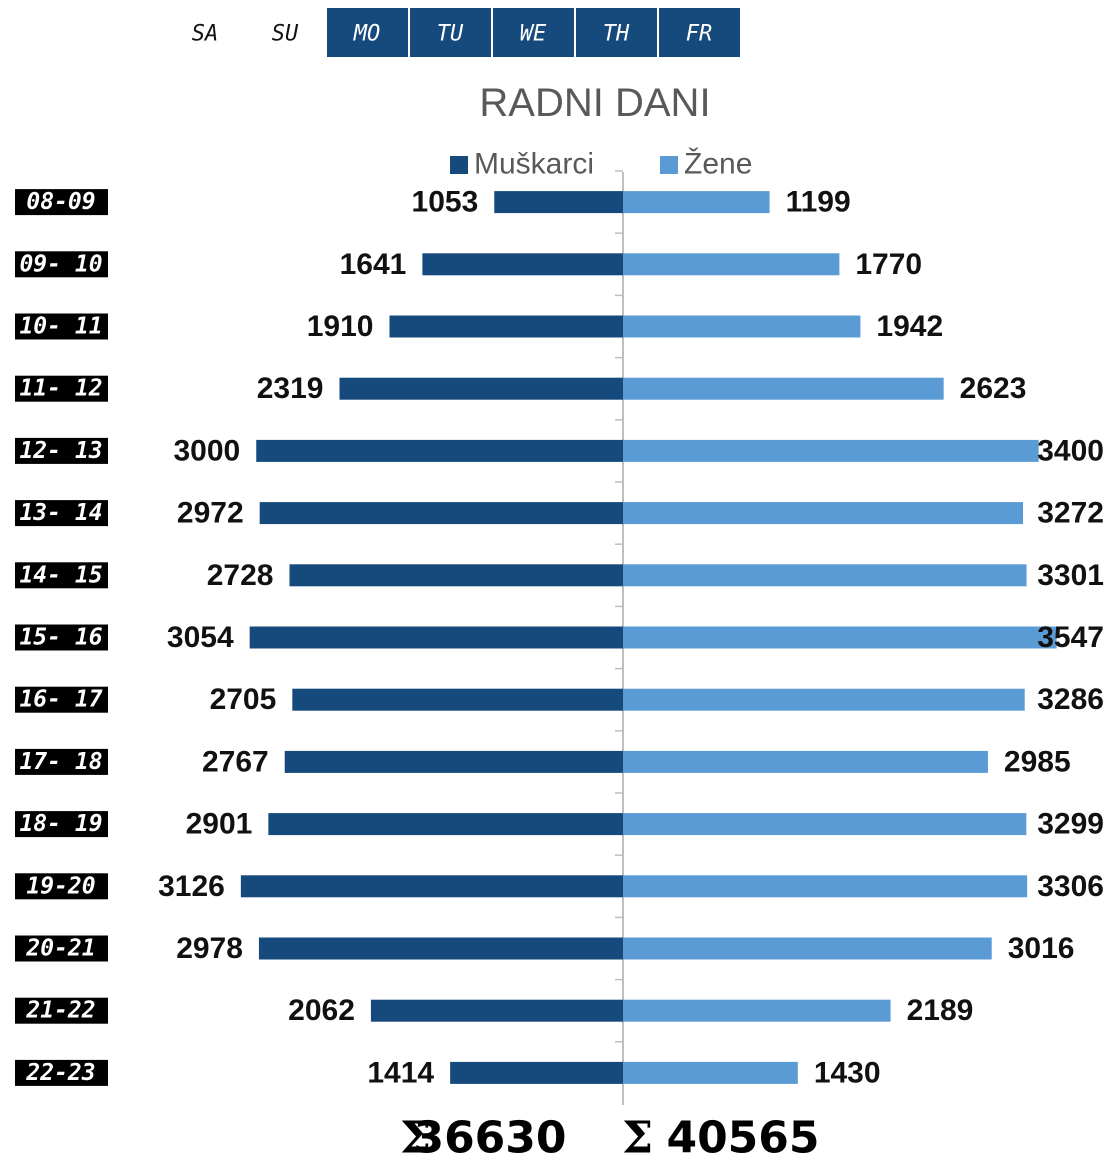 This screenshot has width=1109, height=1167. I want to click on value-label: 2767, so click(235, 761).